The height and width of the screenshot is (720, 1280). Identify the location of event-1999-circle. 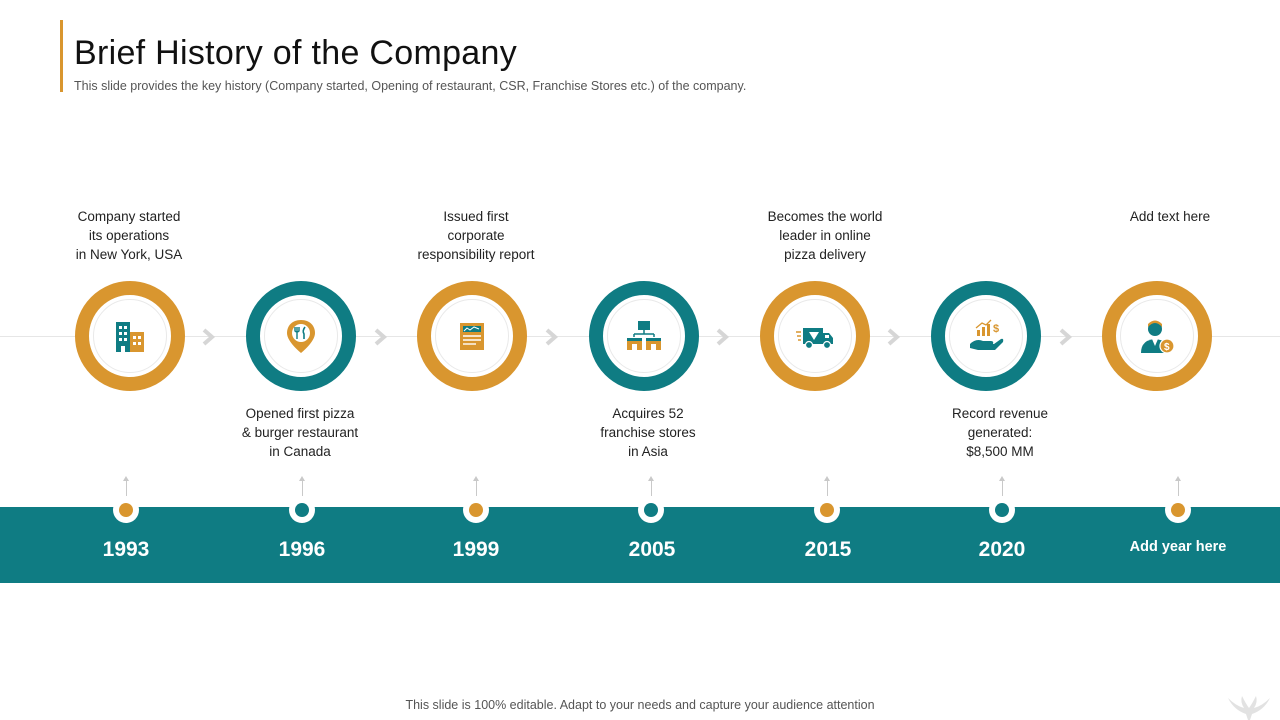
(472, 336).